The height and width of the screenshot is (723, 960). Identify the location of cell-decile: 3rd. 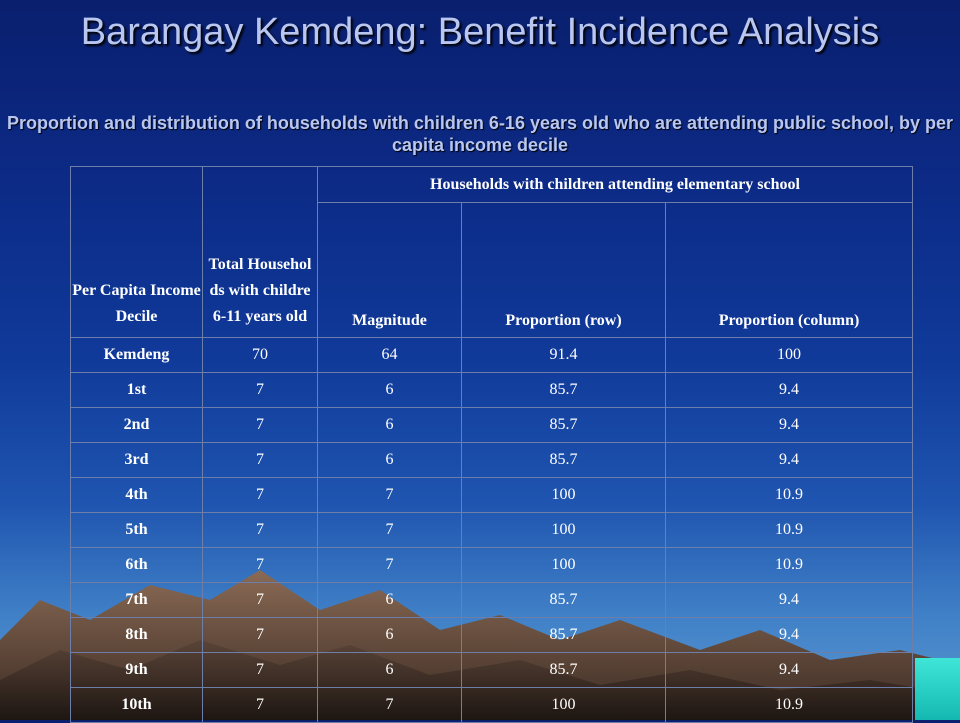
(136, 460).